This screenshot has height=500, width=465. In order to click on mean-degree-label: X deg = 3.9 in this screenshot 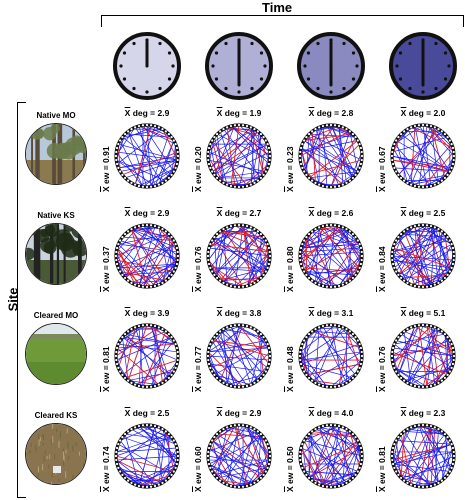, I will do `click(147, 313)`.